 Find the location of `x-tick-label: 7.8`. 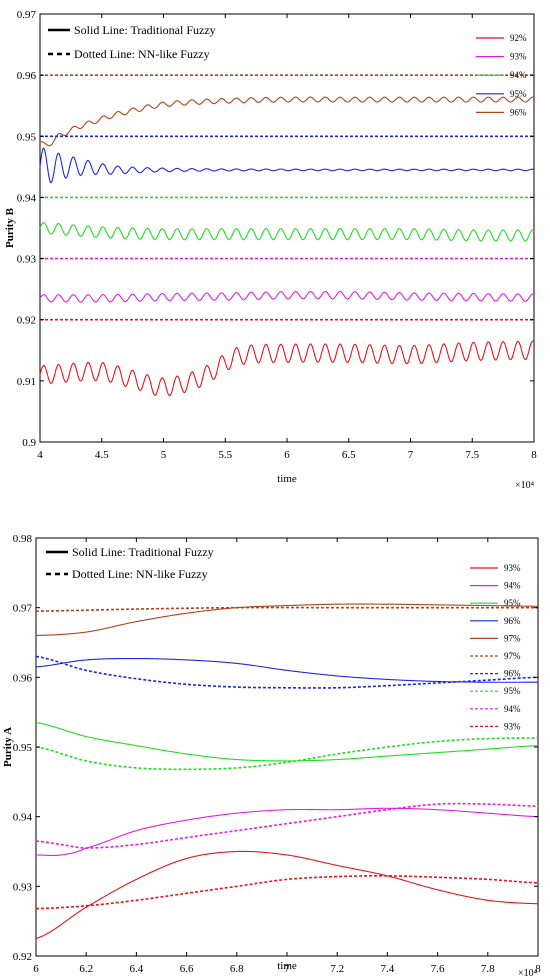

x-tick-label: 7.8 is located at coordinates (488, 969).